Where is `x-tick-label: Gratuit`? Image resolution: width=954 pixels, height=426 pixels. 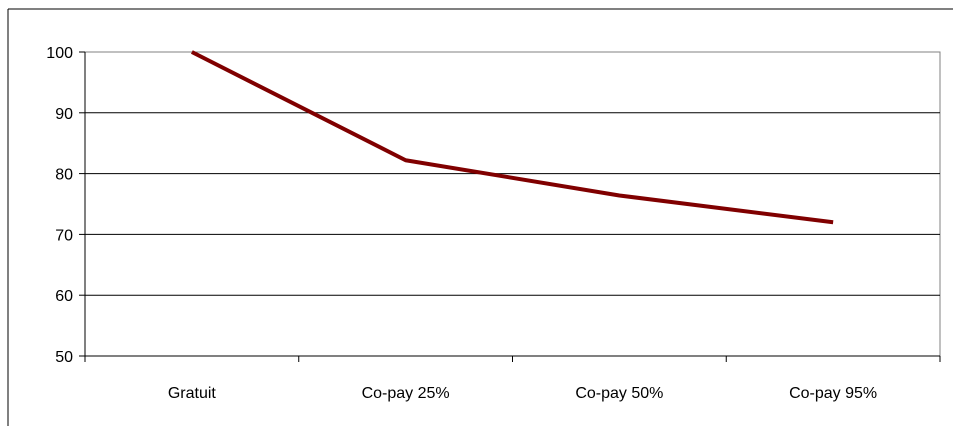 x-tick-label: Gratuit is located at coordinates (192, 393).